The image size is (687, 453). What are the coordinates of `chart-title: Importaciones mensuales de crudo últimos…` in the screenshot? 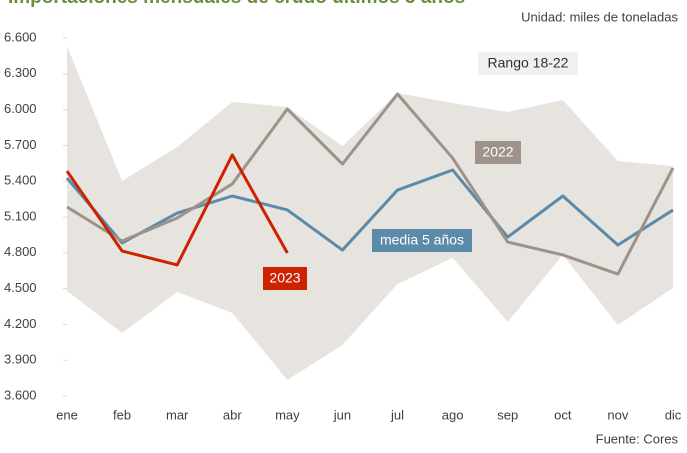 It's located at (236, 4).